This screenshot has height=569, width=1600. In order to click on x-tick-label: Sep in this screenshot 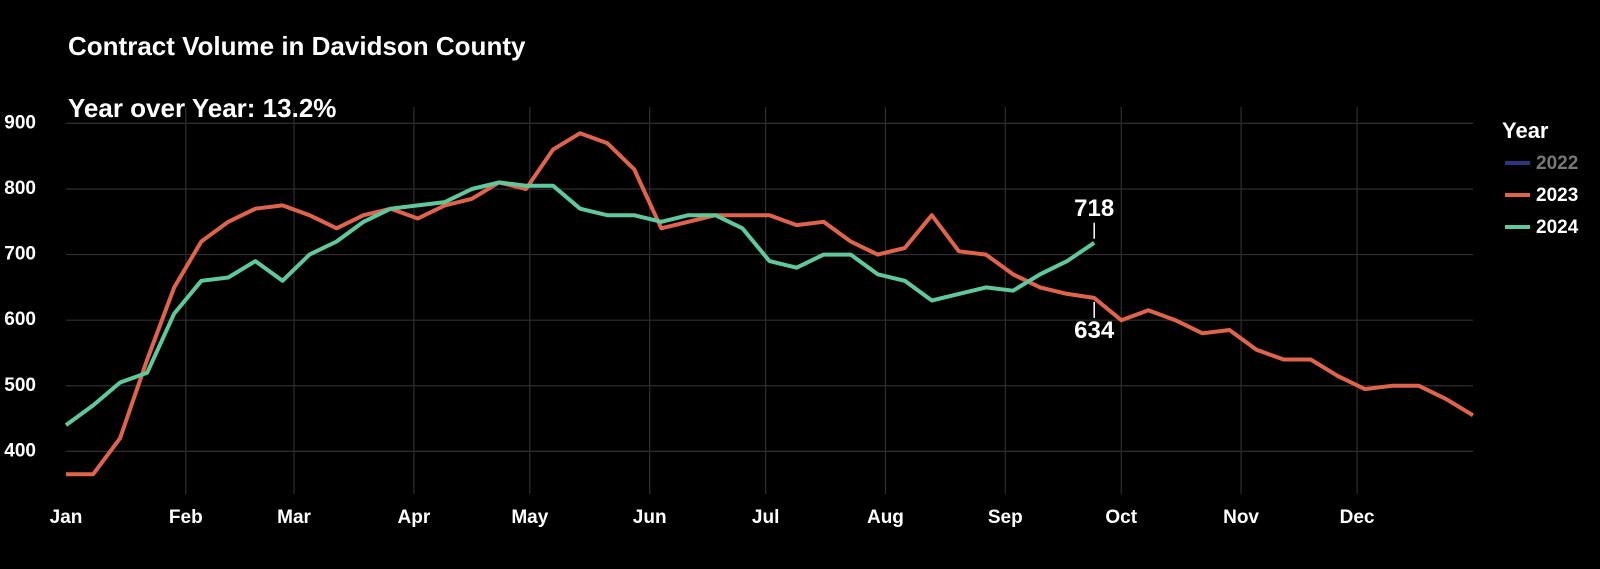, I will do `click(1005, 517)`.